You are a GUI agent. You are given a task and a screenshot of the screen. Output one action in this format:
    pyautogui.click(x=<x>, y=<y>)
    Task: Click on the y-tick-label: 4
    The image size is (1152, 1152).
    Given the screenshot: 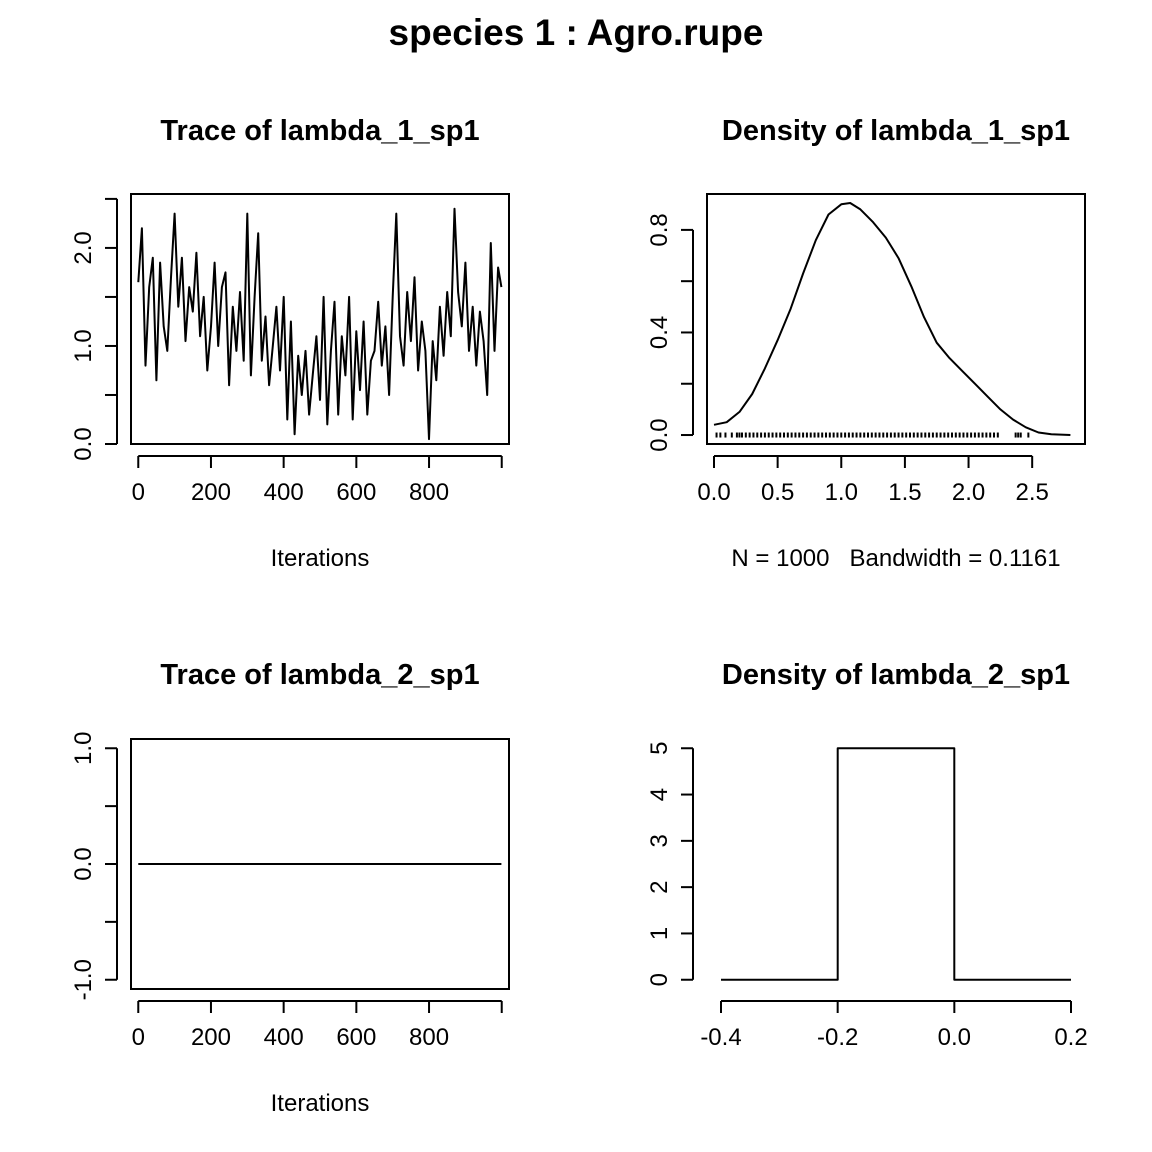 What is the action you would take?
    pyautogui.click(x=659, y=794)
    